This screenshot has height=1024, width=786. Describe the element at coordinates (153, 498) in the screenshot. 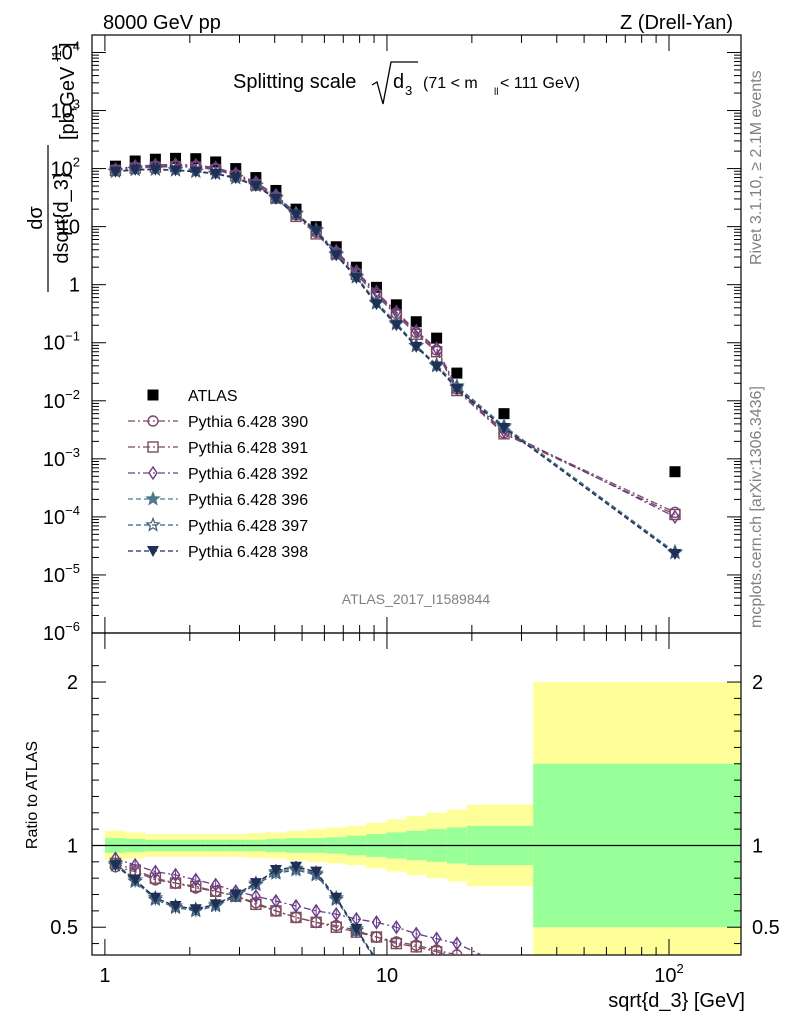

I see `legend-marker-p396` at that location.